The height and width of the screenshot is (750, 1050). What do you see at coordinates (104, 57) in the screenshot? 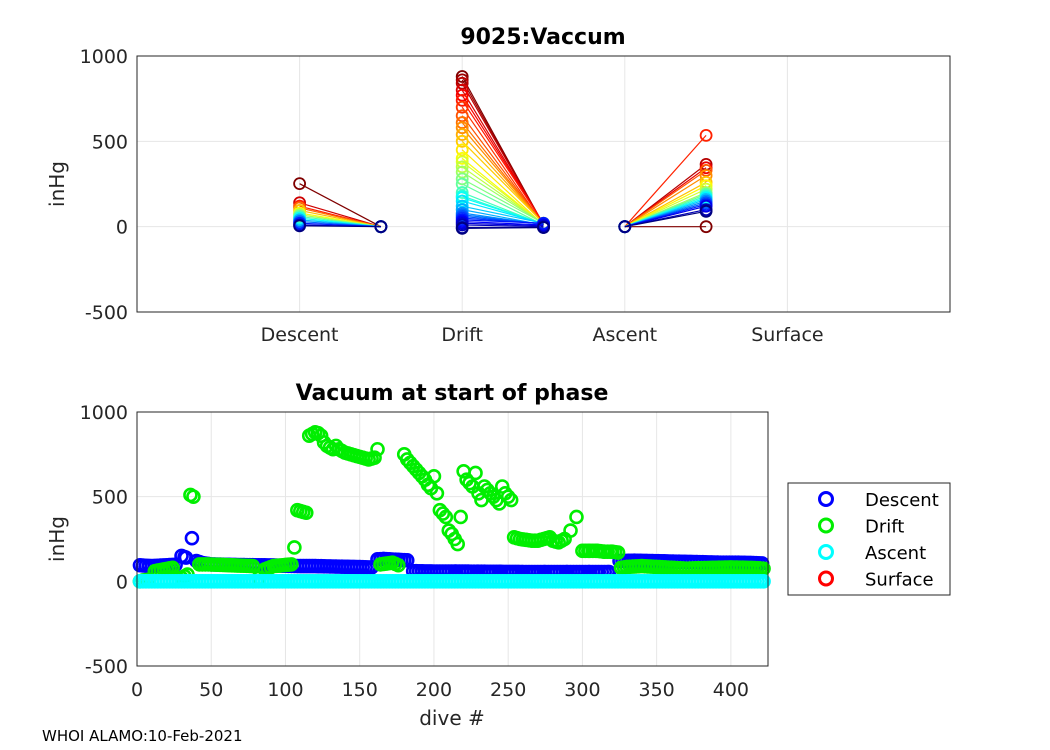
I see `top-y-tick-label: 1000` at bounding box center [104, 57].